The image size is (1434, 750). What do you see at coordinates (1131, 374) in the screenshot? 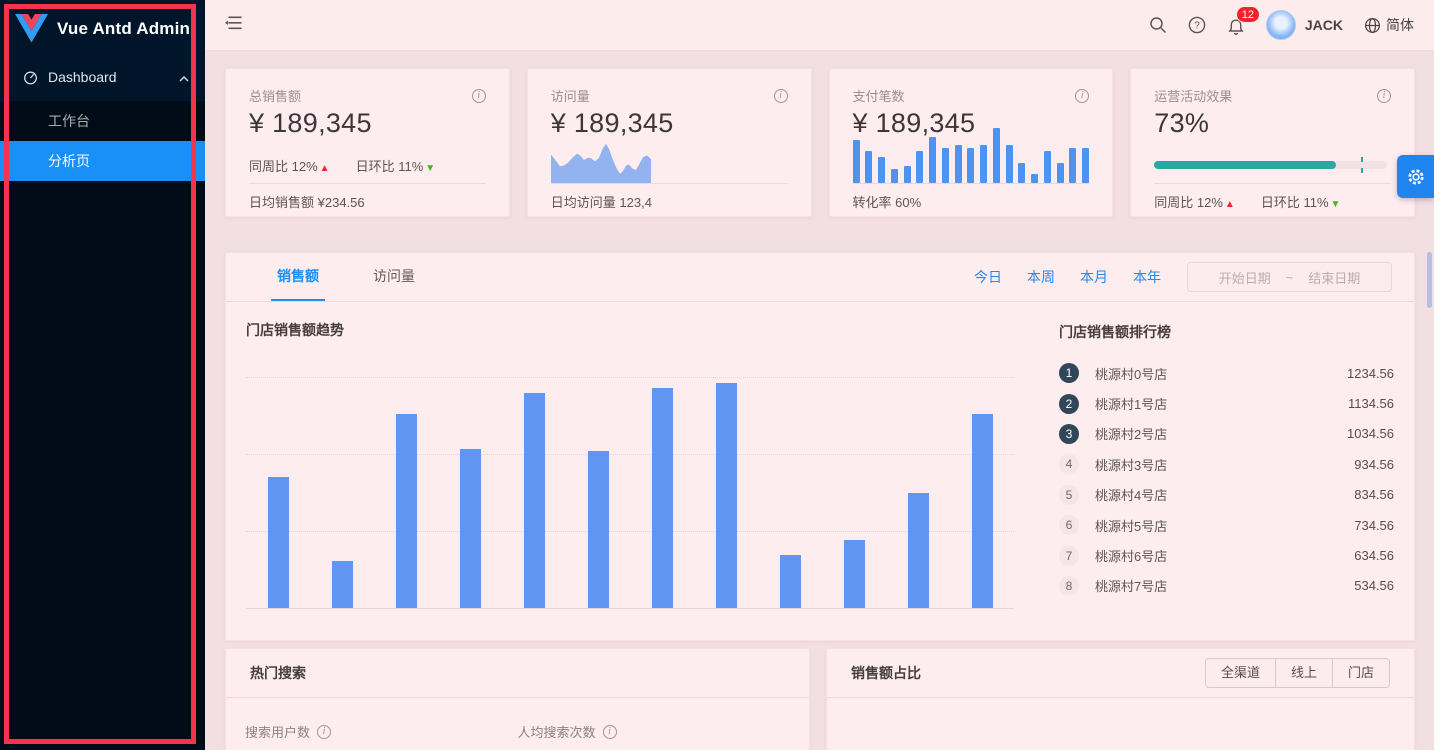
I see `store-name: 桃源村0号店` at bounding box center [1131, 374].